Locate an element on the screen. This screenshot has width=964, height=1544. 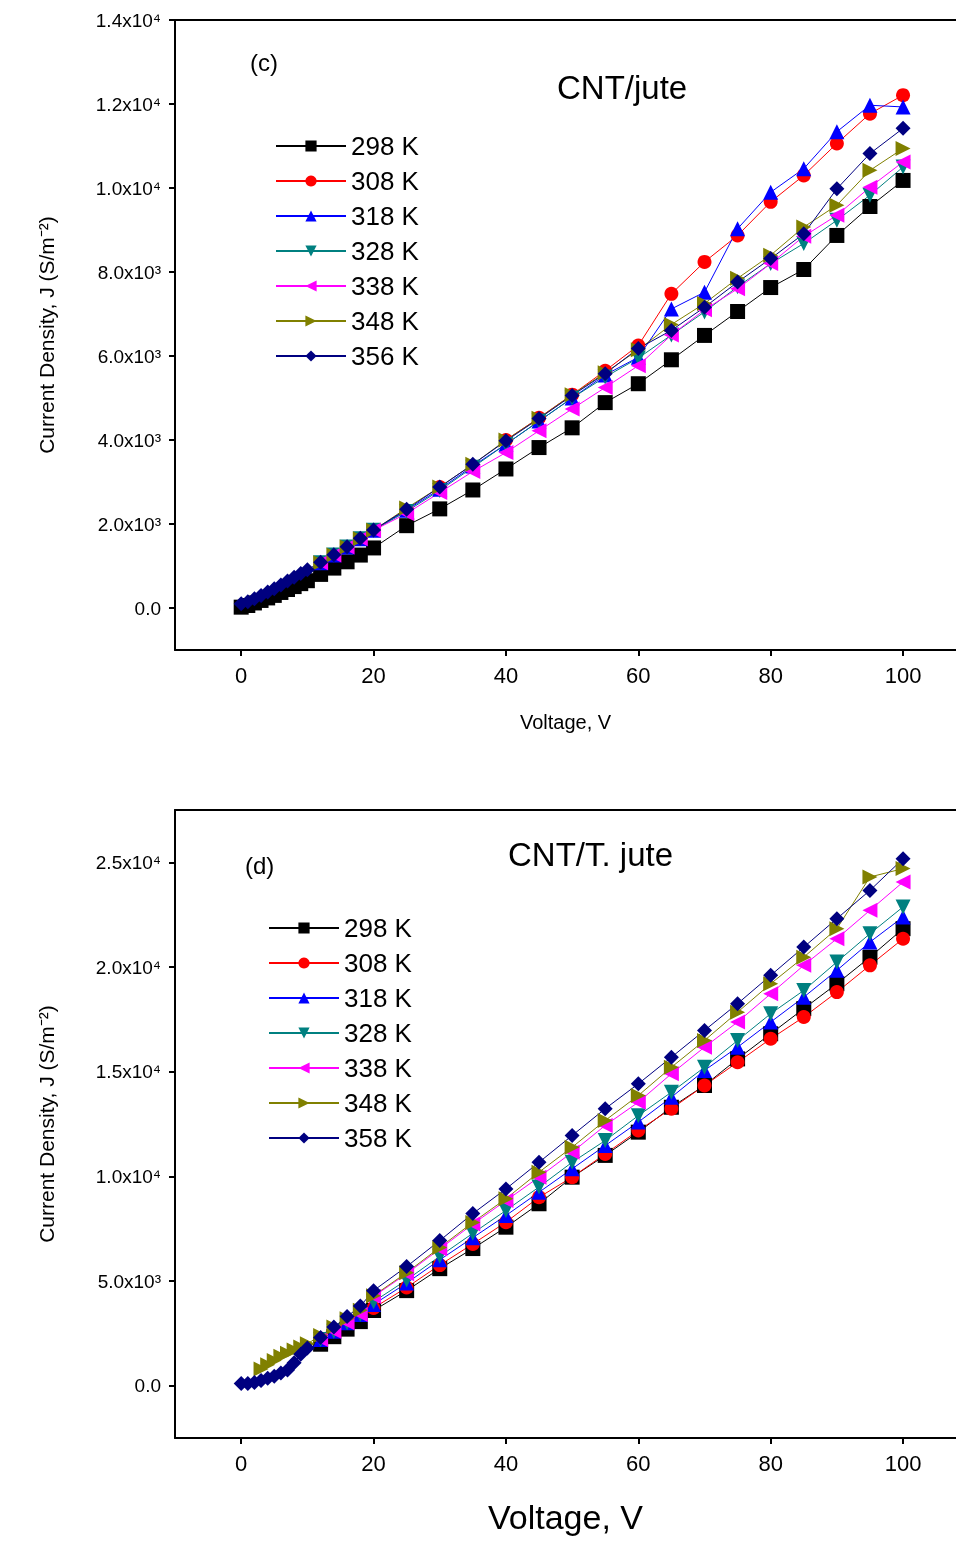
y-tick-label: 5.0x10³ is located at coordinates (129, 1281).